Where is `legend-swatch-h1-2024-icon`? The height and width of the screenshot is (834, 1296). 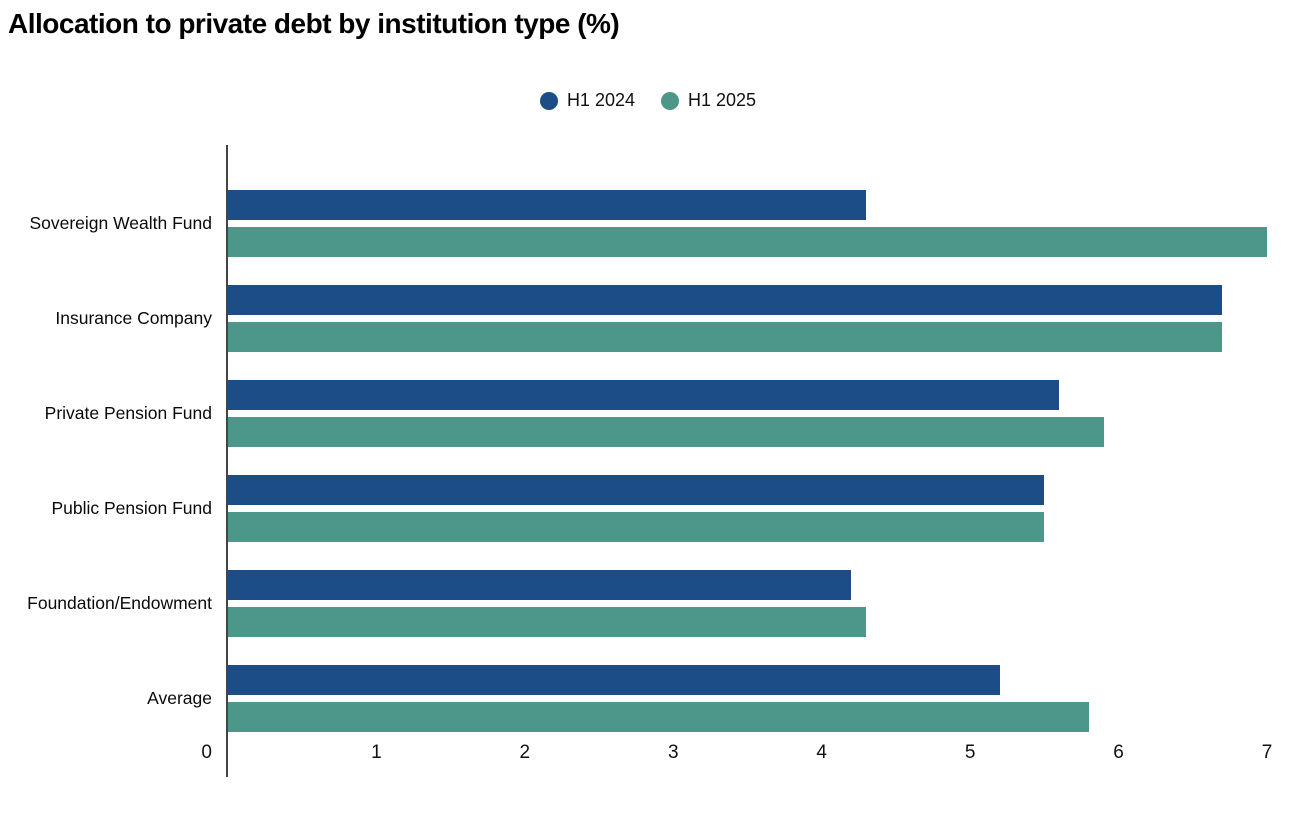 legend-swatch-h1-2024-icon is located at coordinates (548, 100).